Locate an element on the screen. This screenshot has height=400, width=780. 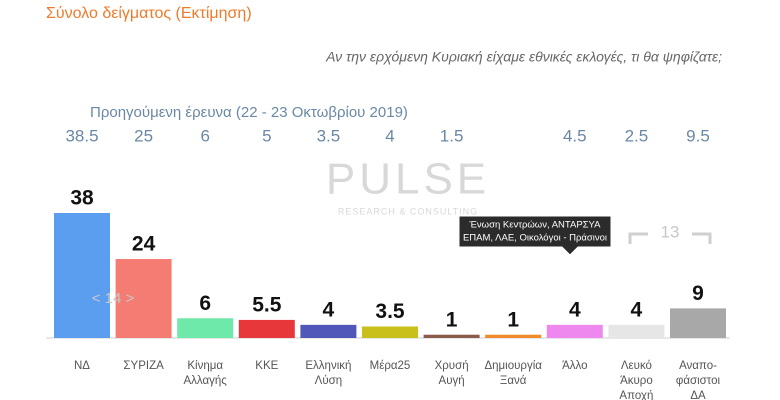
x-tick-label: Λύση is located at coordinates (328, 381).